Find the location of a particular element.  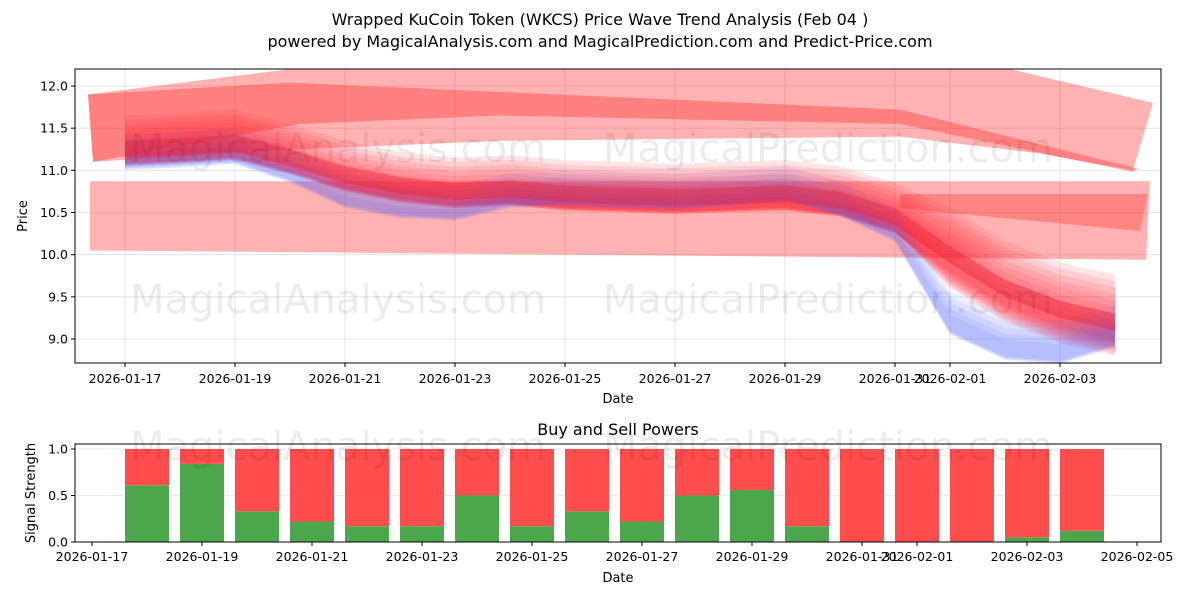

price-x-tick: 2026-01-17 is located at coordinates (125, 378).